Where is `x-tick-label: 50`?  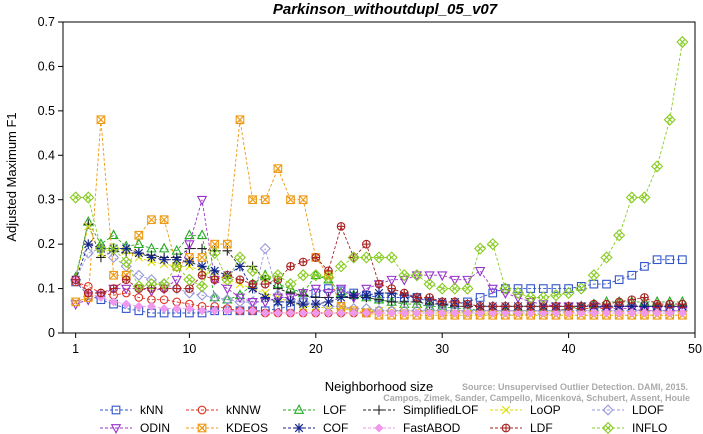
x-tick-label: 50 is located at coordinates (695, 349).